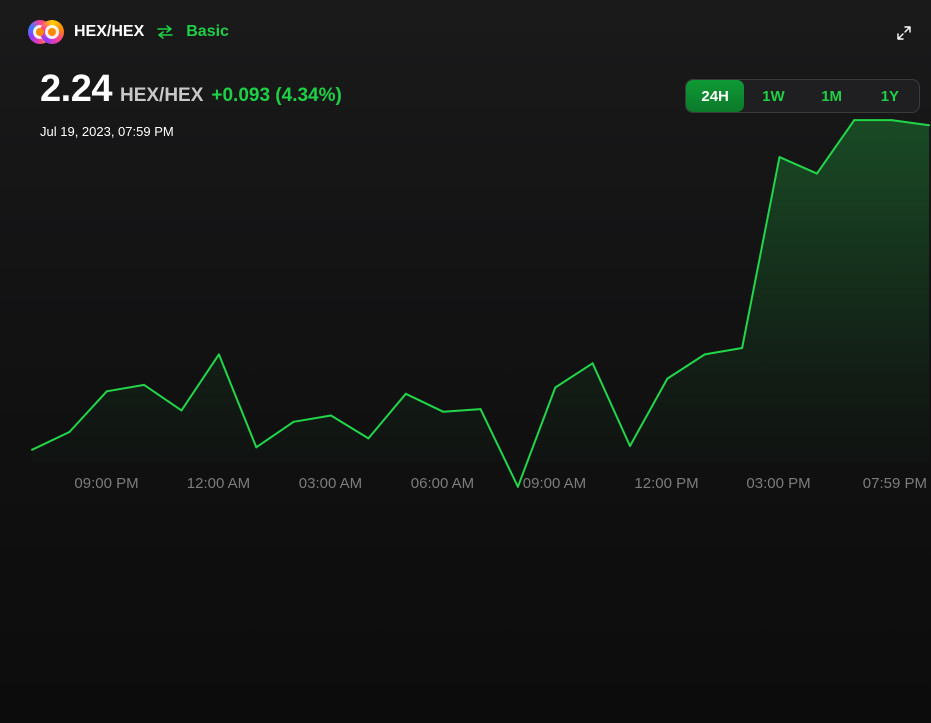 The width and height of the screenshot is (931, 723). Describe the element at coordinates (76, 89) in the screenshot. I see `current-price: 2.24` at that location.